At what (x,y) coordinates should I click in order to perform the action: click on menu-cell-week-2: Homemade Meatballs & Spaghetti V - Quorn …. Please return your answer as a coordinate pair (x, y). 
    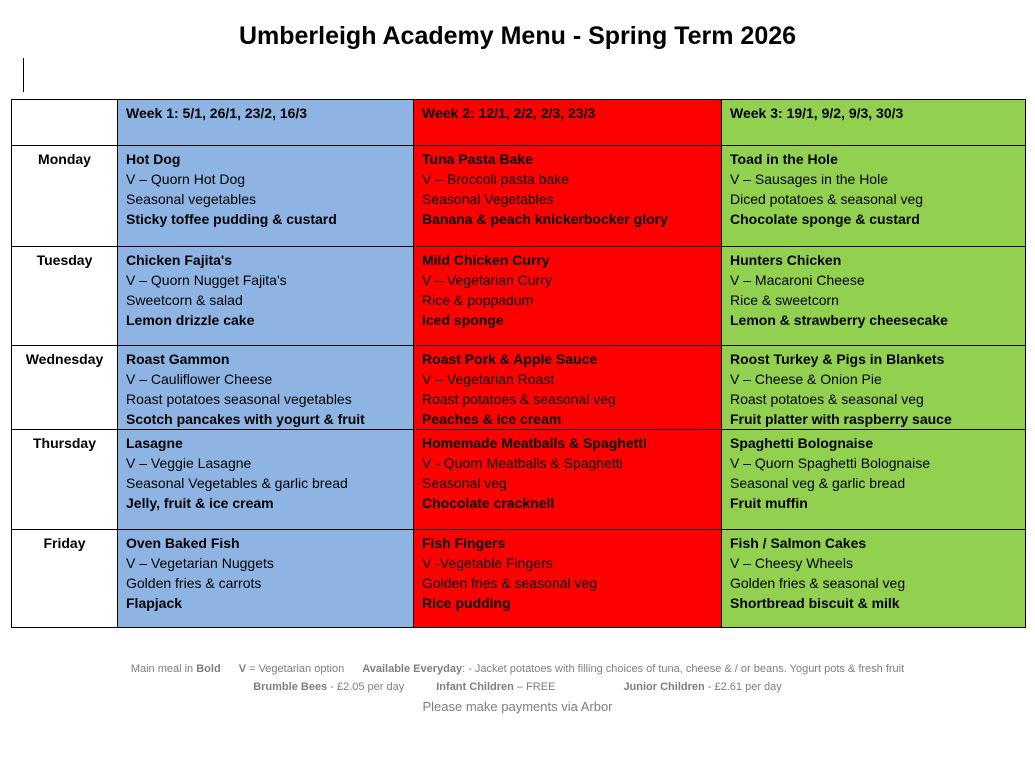
    Looking at the image, I should click on (567, 479).